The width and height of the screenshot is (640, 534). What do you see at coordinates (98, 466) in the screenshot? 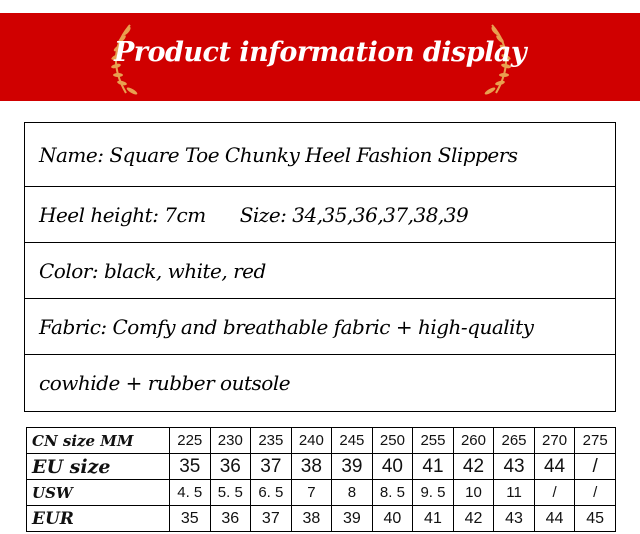
I see `size-row-label: EU size` at bounding box center [98, 466].